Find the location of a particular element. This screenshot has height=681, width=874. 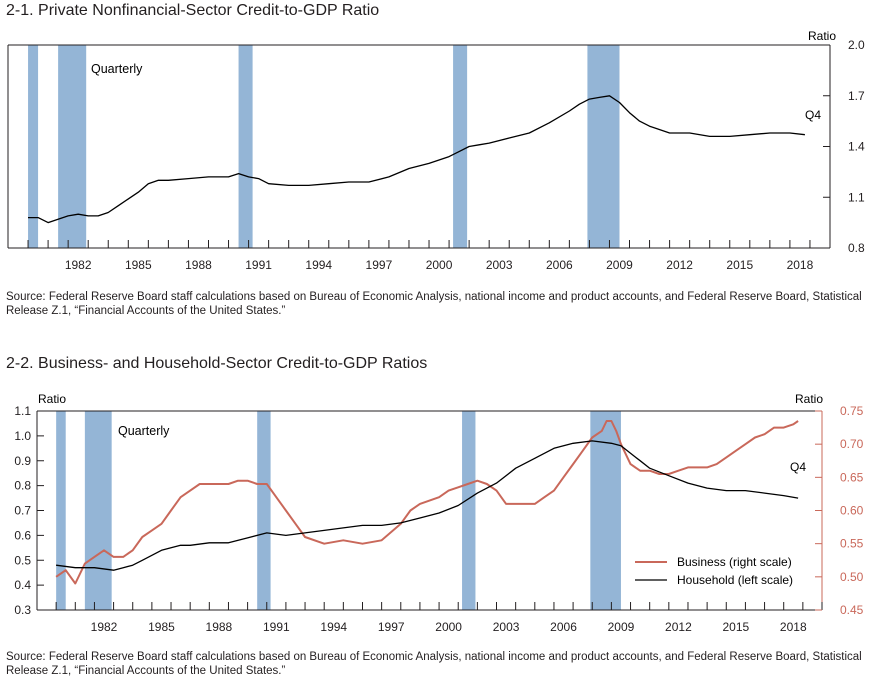

left-y-tick-label: 1.0 is located at coordinates (22, 436).